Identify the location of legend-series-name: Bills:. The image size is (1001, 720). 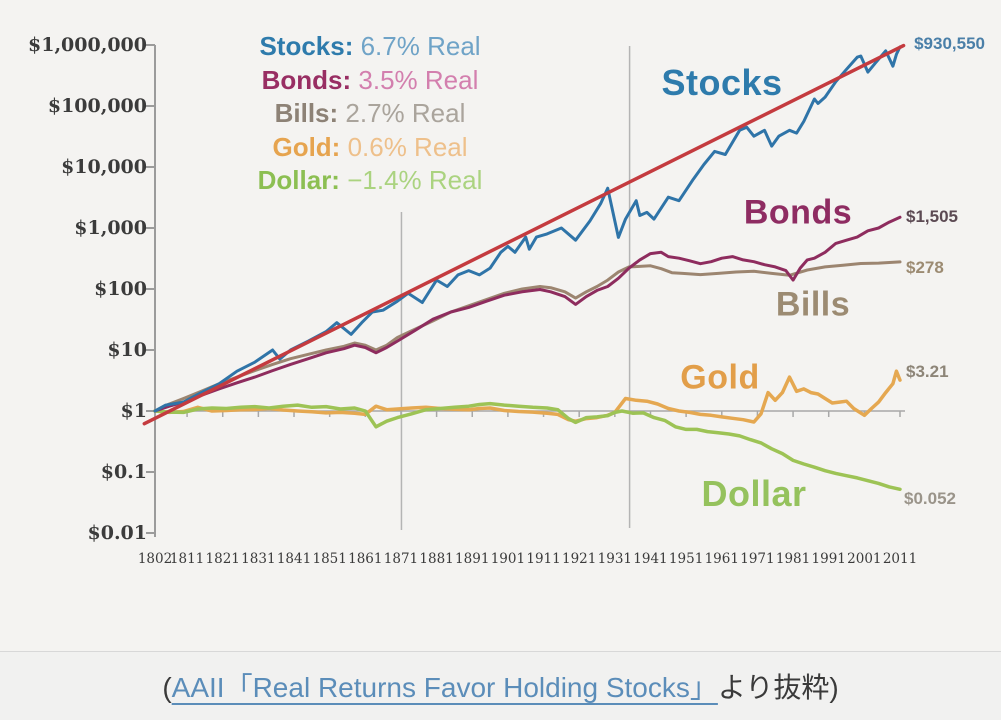
(310, 113).